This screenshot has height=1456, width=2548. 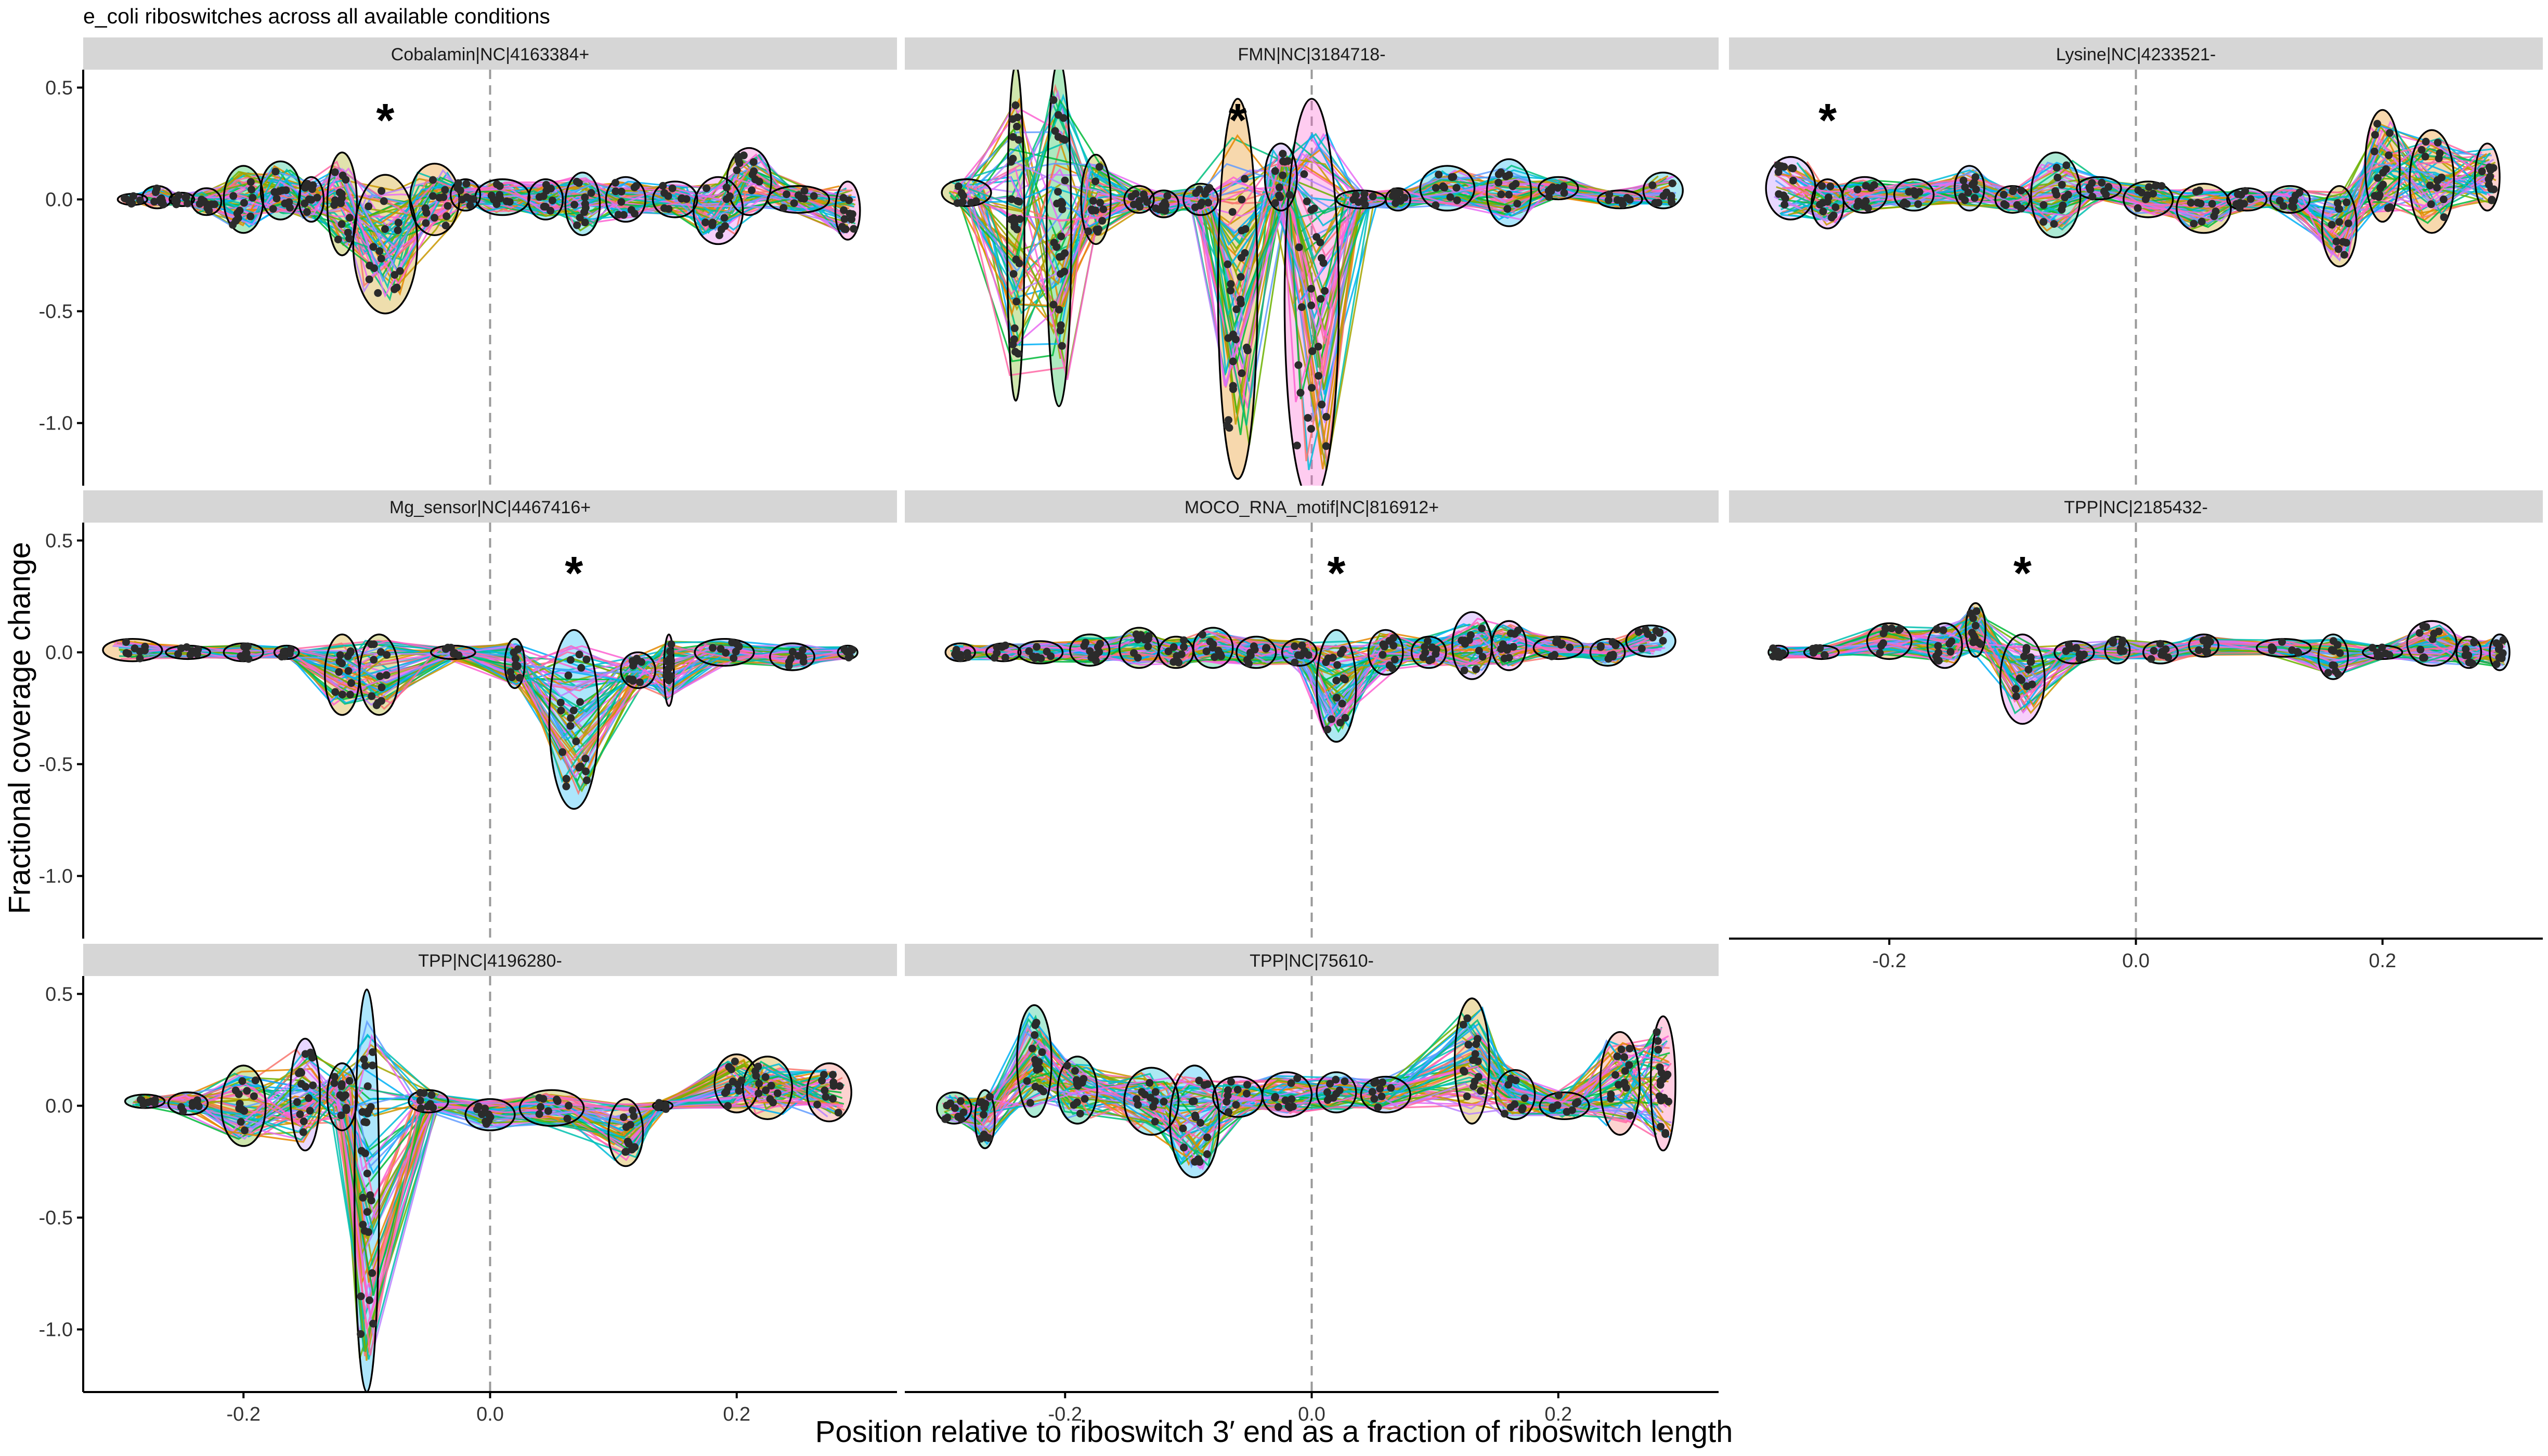 What do you see at coordinates (574, 574) in the screenshot?
I see `significance-asterisk: *` at bounding box center [574, 574].